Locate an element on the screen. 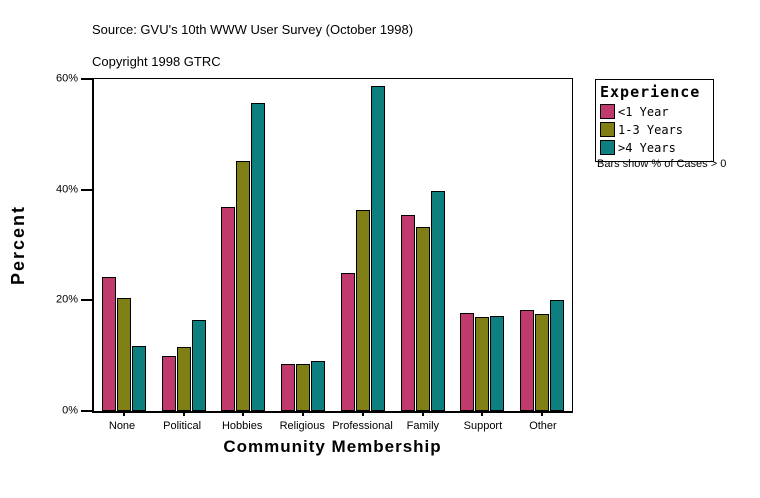 This screenshot has width=760, height=498. y-tick-label: 40% is located at coordinates (66, 189).